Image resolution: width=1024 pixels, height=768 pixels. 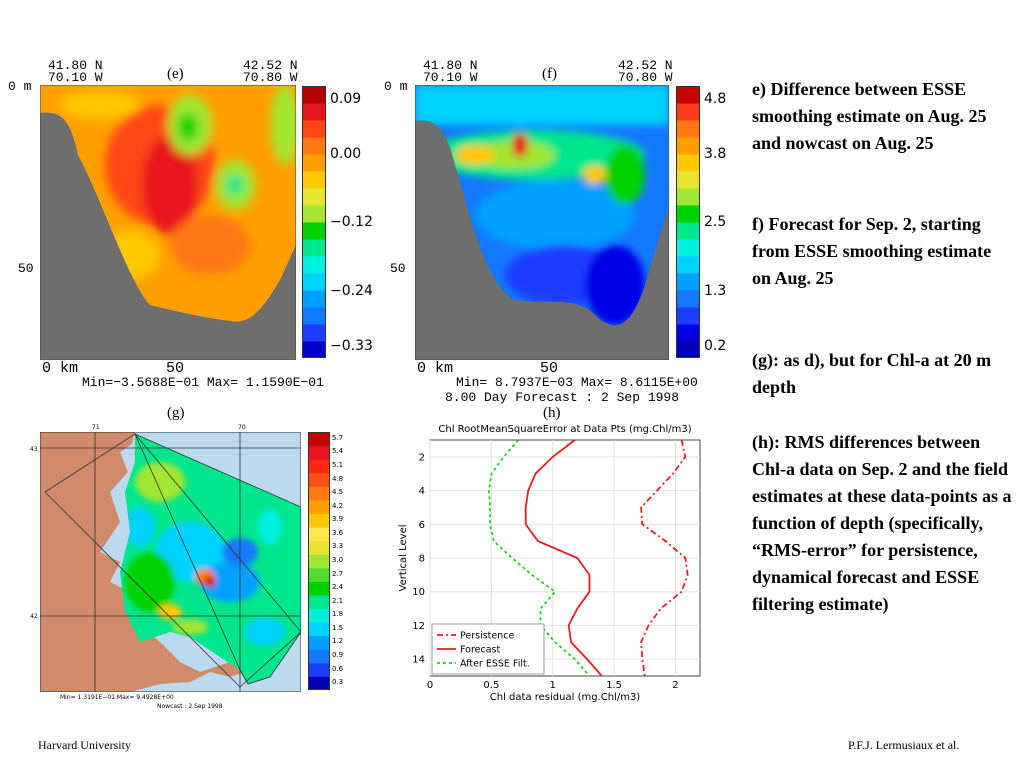 I want to click on g-colorbar-tick: 3.9, so click(x=338, y=519).